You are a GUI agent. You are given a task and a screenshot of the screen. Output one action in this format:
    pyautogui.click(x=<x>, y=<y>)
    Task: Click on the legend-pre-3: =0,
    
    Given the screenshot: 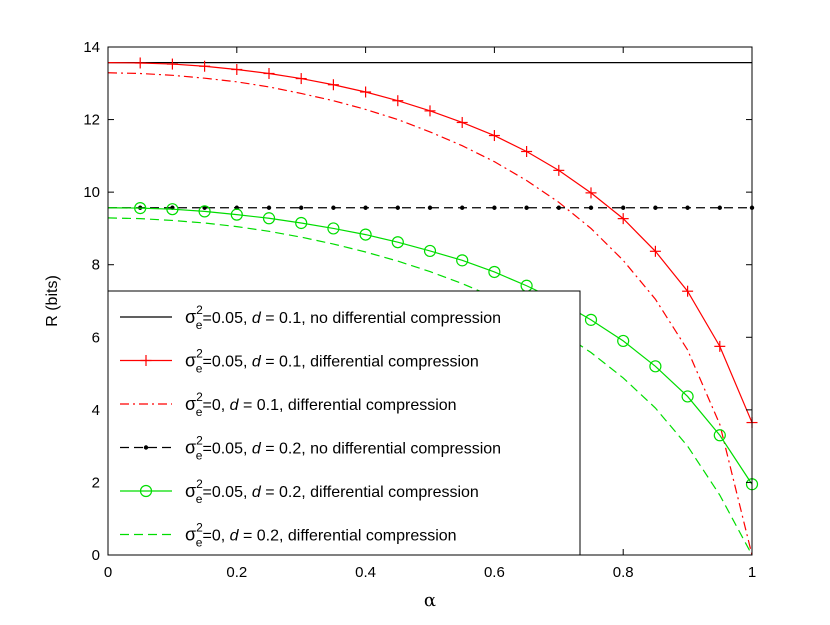 What is the action you would take?
    pyautogui.click(x=215, y=405)
    